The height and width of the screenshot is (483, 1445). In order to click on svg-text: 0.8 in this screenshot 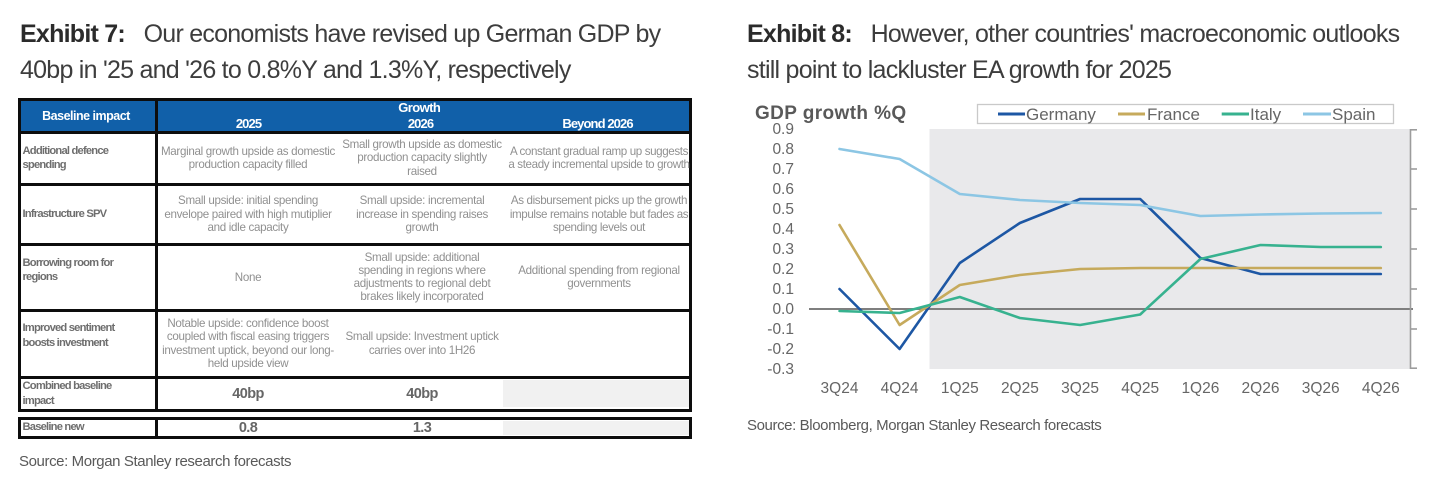, I will do `click(783, 149)`.